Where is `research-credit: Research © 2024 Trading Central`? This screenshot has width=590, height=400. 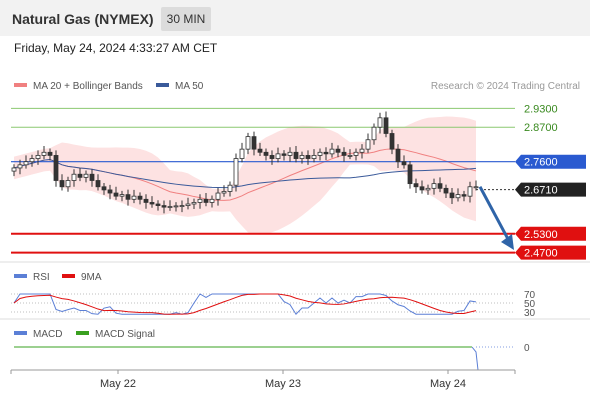
research-credit: Research © 2024 Trading Central is located at coordinates (505, 86).